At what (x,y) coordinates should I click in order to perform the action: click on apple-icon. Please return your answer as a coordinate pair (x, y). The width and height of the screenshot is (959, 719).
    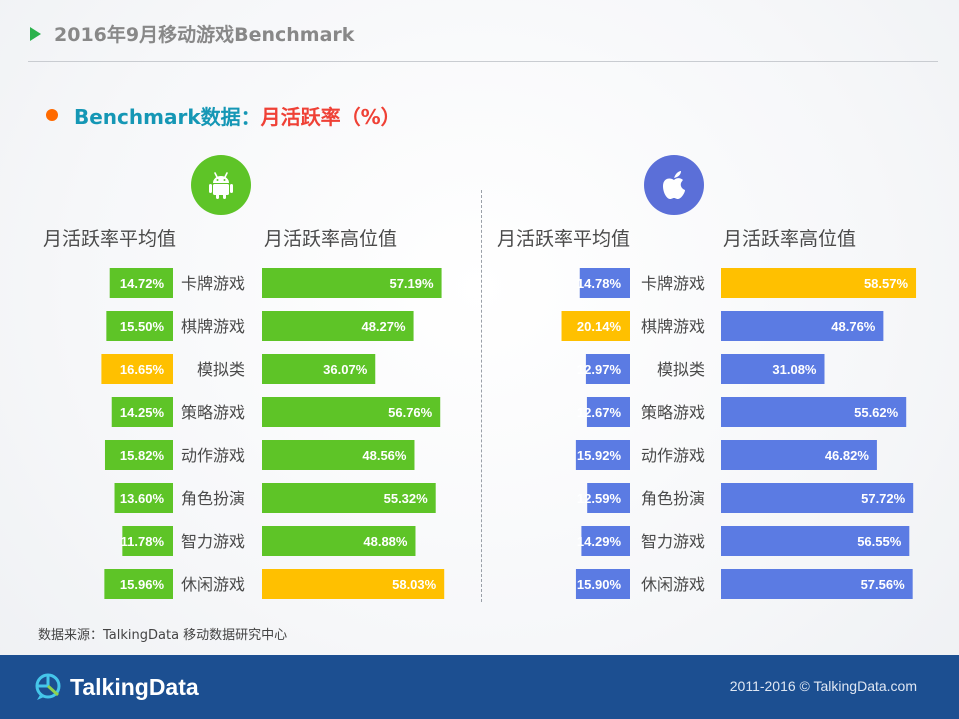
    Looking at the image, I should click on (674, 185).